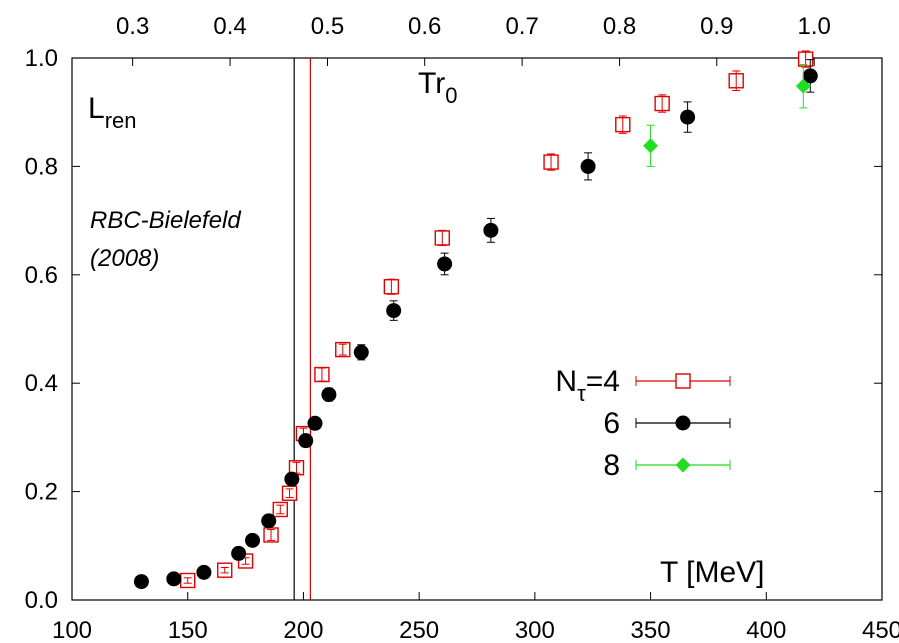 This screenshot has height=643, width=899. What do you see at coordinates (41, 600) in the screenshot?
I see `y-tick-label: 0.0` at bounding box center [41, 600].